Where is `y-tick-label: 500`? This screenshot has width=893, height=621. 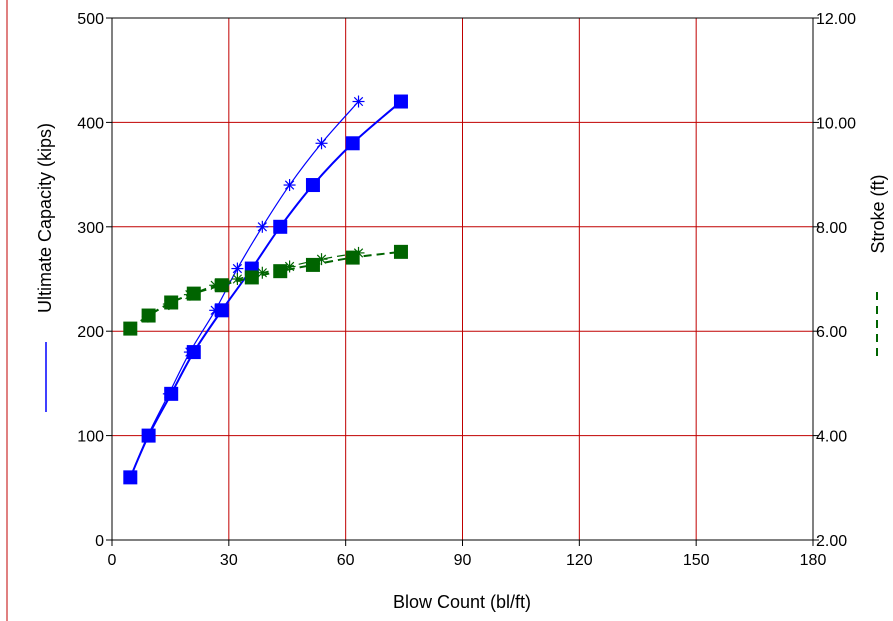
y-tick-label: 500 is located at coordinates (90, 19).